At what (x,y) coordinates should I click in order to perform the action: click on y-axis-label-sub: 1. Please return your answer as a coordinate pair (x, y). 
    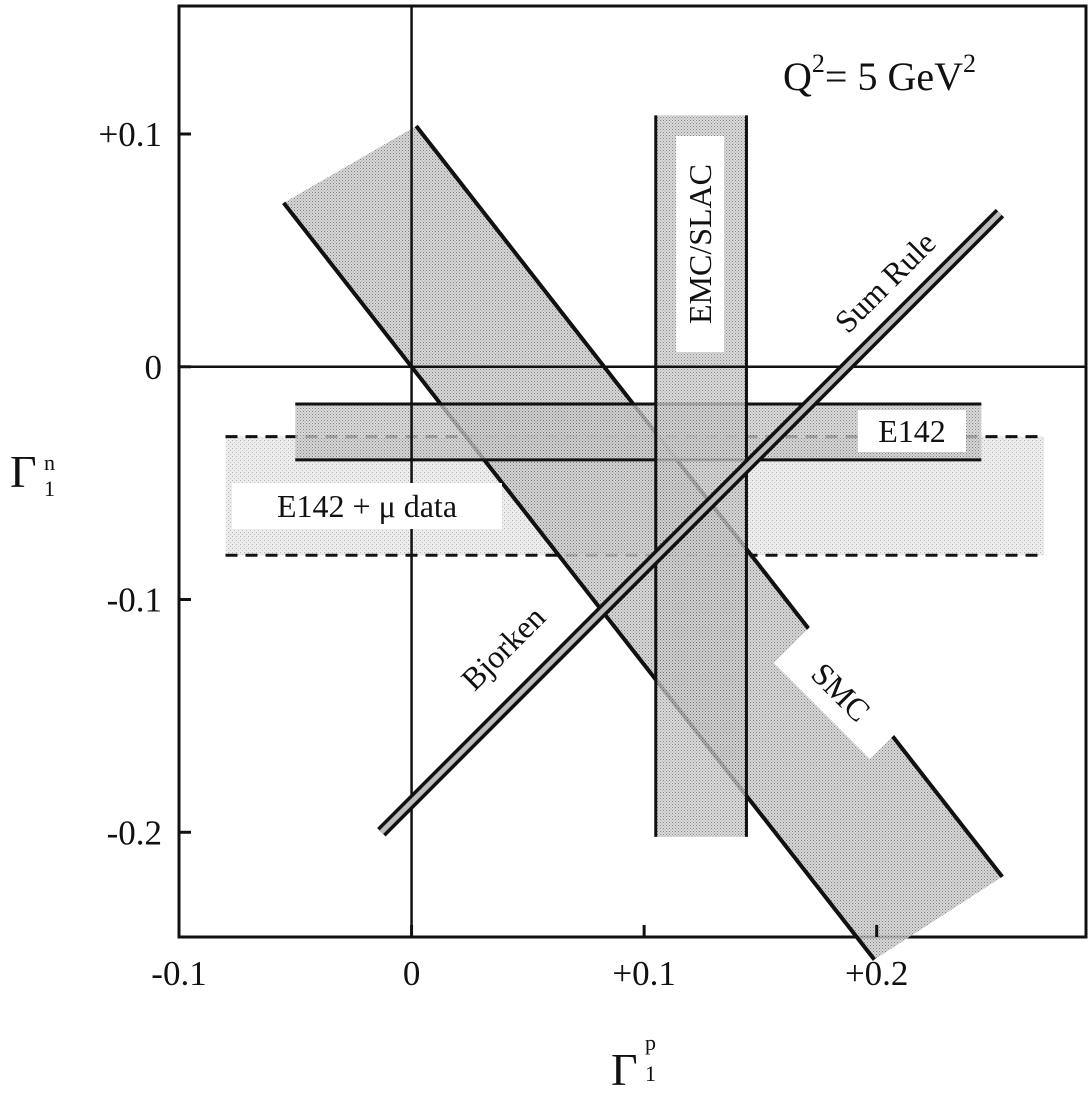
    Looking at the image, I should click on (49, 488).